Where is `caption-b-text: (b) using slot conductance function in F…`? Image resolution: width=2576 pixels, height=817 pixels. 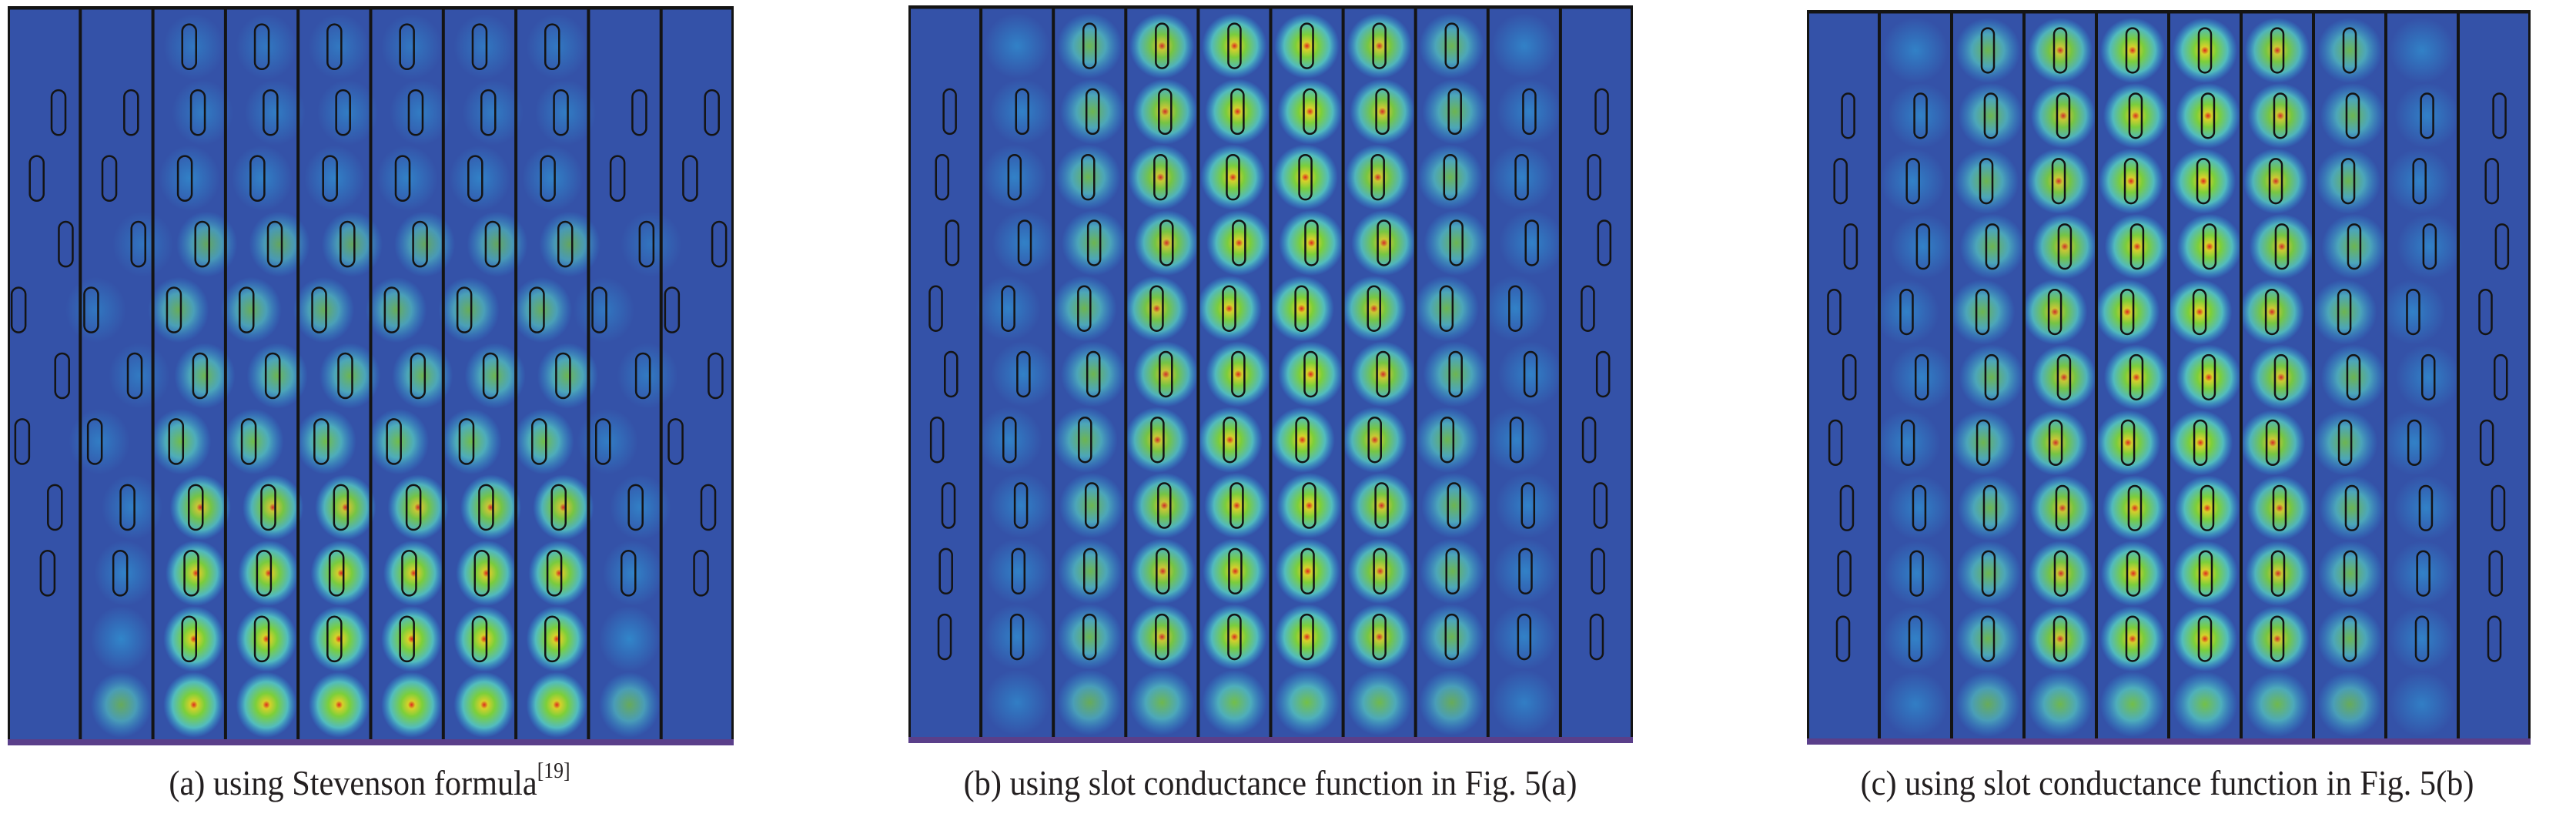
caption-b-text: (b) using slot conductance function in F… is located at coordinates (1270, 782).